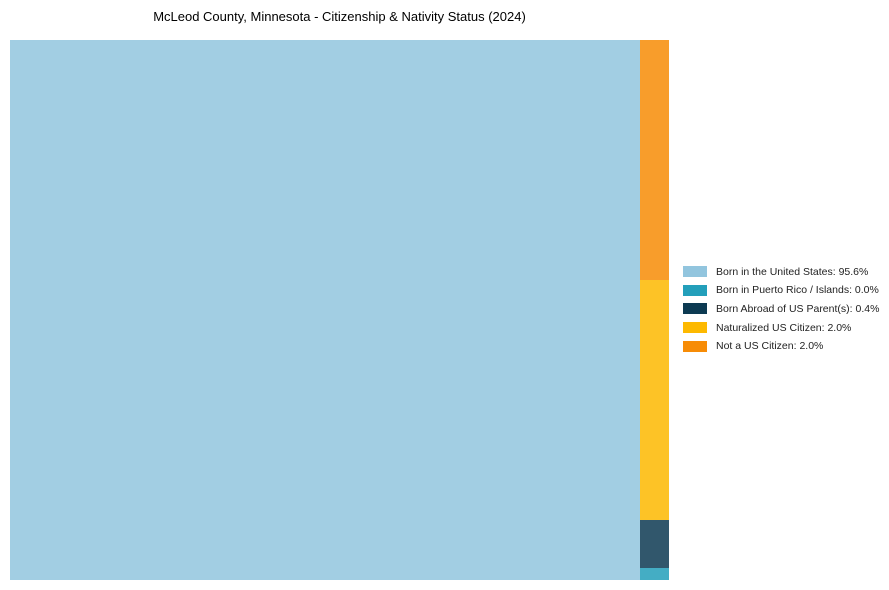  Describe the element at coordinates (797, 290) in the screenshot. I see `legend-label: Born in Puerto Rico / Islands: 0.0%` at that location.